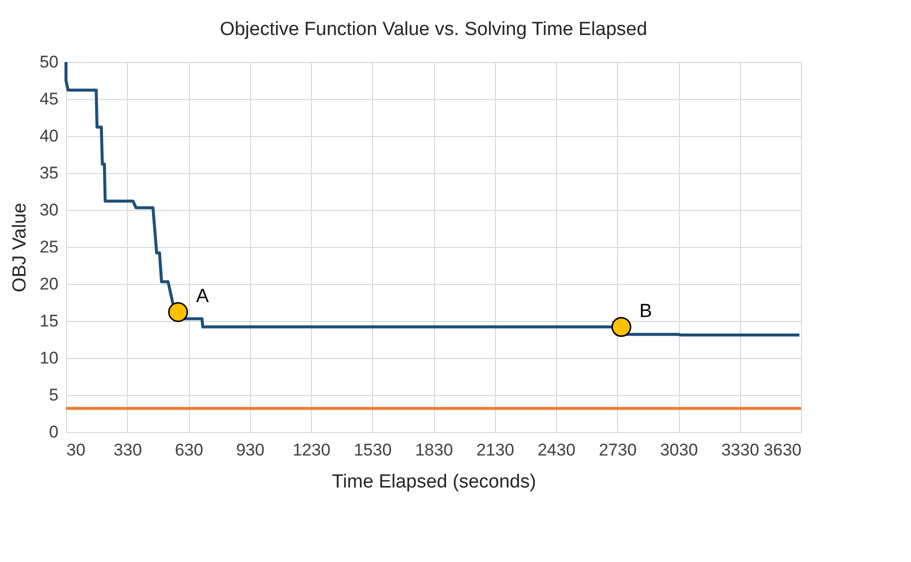 Image resolution: width=911 pixels, height=562 pixels. I want to click on y-tick-label: 40, so click(49, 136).